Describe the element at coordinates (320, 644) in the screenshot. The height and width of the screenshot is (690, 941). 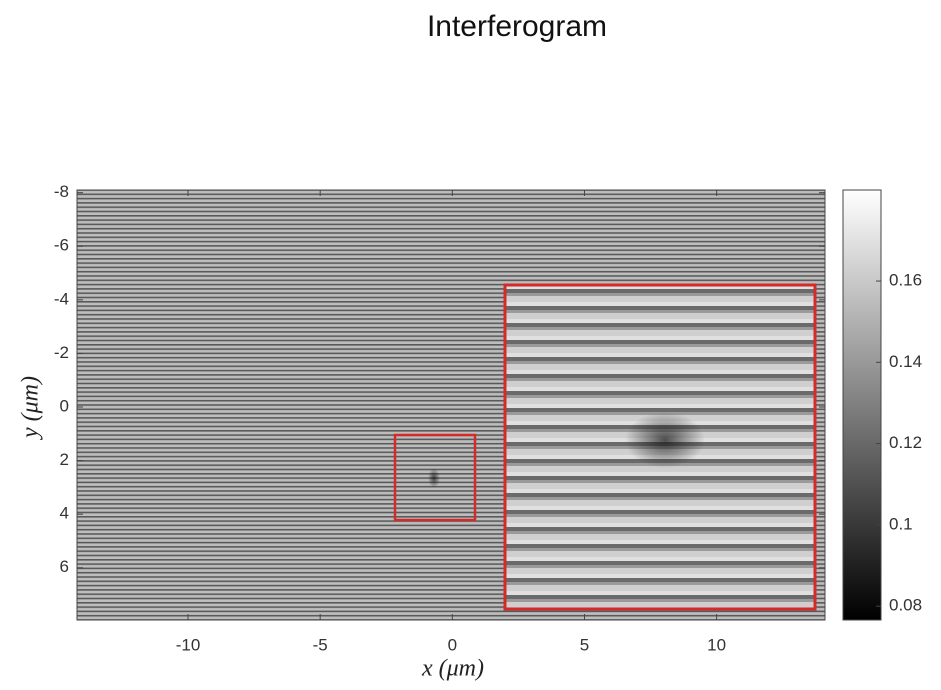
I see `x-tick-label: -5` at that location.